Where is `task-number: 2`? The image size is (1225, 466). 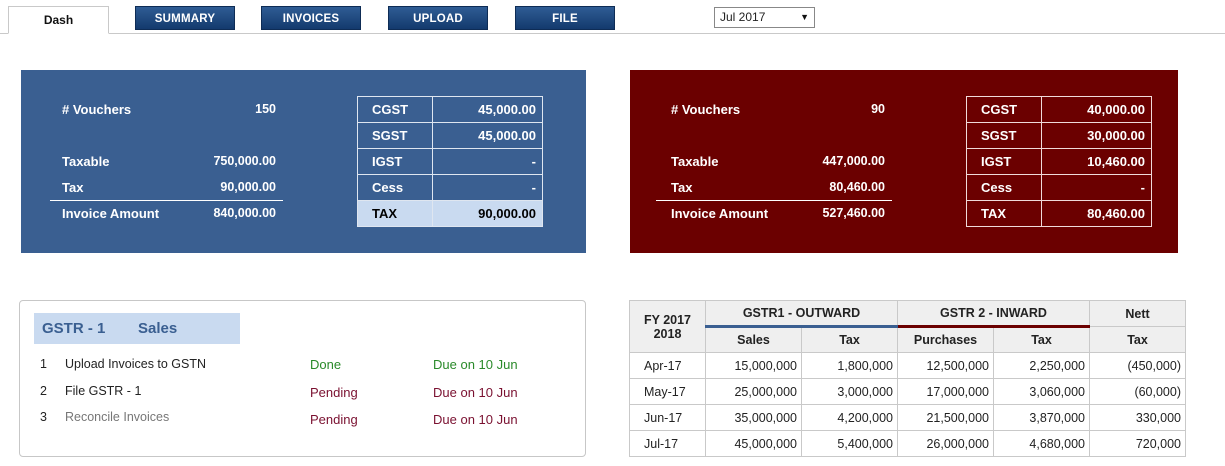
task-number: 2 is located at coordinates (43, 391).